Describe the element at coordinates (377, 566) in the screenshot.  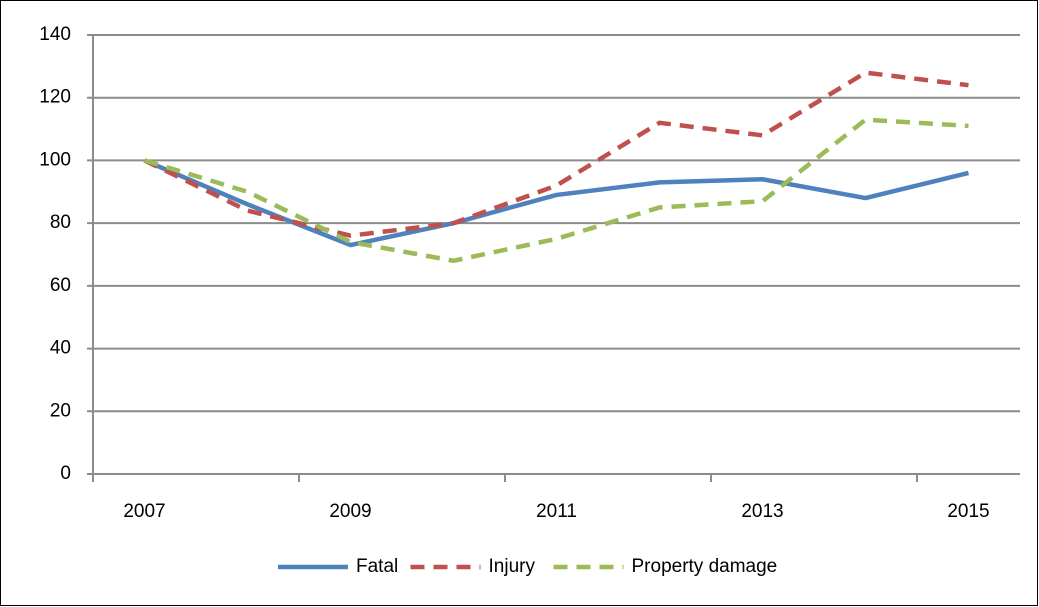
I see `legend-label: Fatal` at that location.